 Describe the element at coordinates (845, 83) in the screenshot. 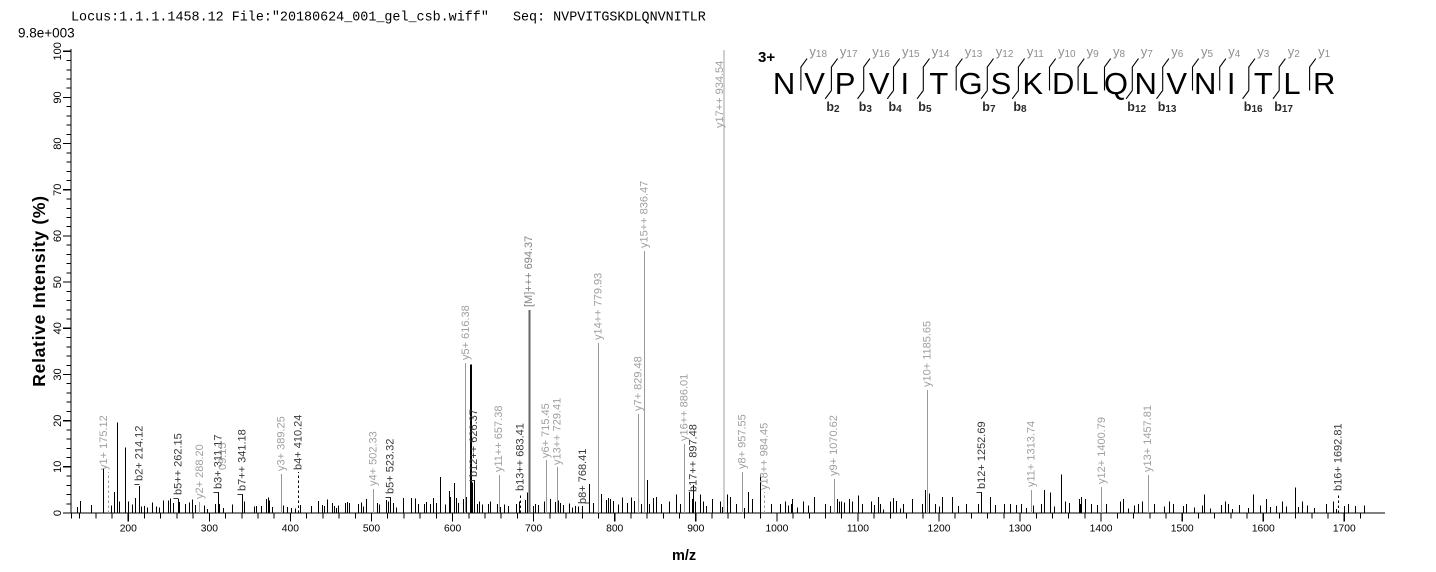

I see `svg-text: P` at that location.